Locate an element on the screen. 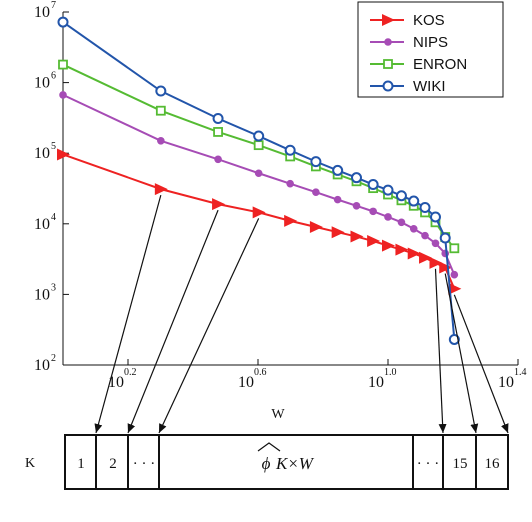 This screenshot has height=522, width=532. cell-16: 16 is located at coordinates (493, 464).